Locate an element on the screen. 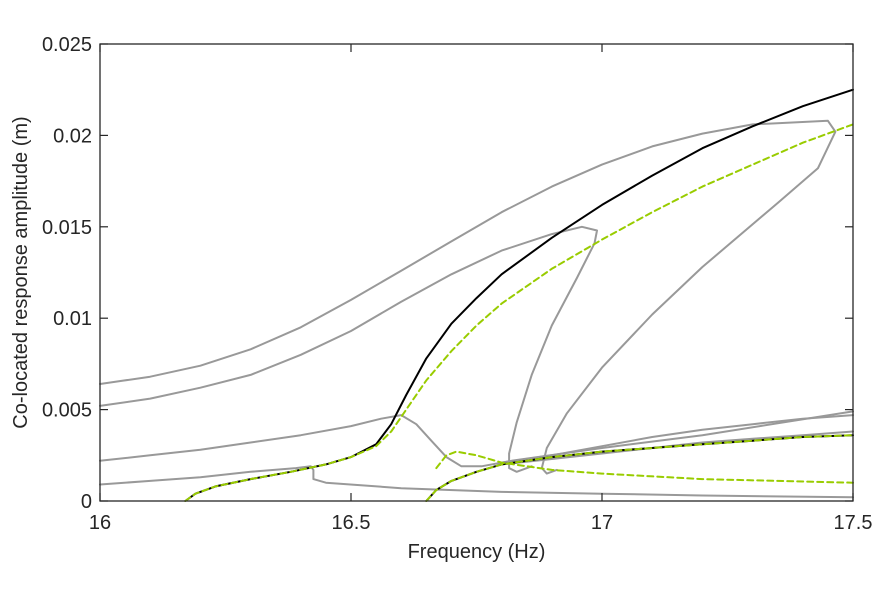  y-tick-label: 0.02 is located at coordinates (72, 136).